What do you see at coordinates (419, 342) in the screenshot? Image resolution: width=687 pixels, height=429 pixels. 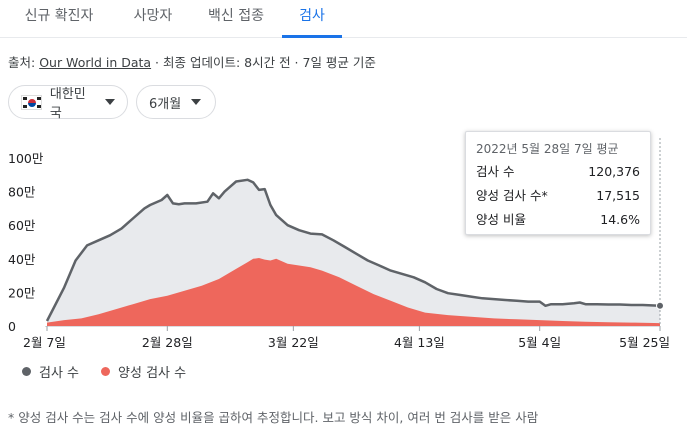 I see `x-tick-label: 4월 13일` at bounding box center [419, 342].